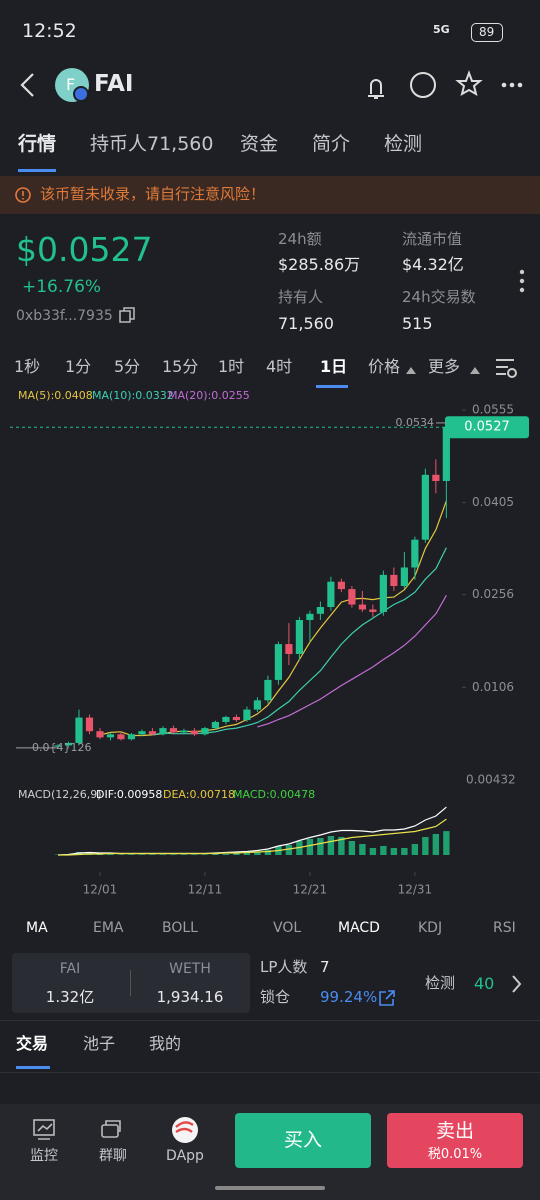 Image resolution: width=540 pixels, height=1200 pixels. I want to click on link-icon, so click(387, 998).